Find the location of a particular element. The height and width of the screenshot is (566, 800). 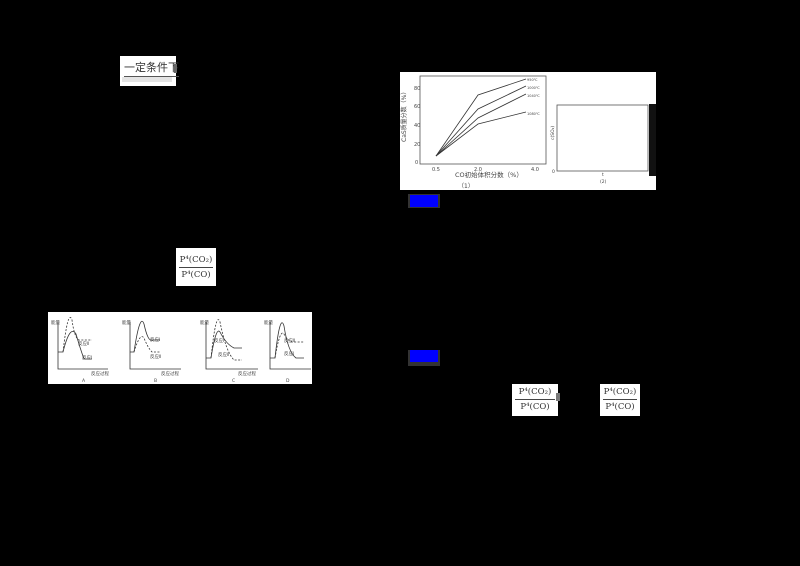

fraction-box-3: P⁴(CO₂) P⁴(CO) is located at coordinates (620, 400).